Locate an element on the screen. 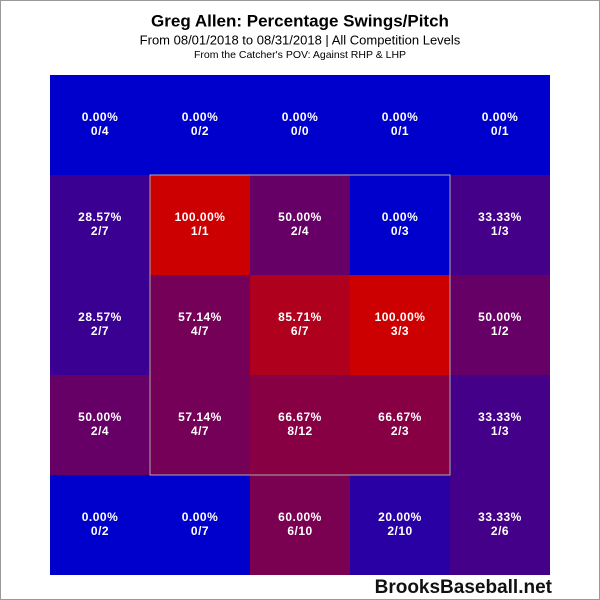 This screenshot has width=600, height=600. cell-count-label: 0/3 is located at coordinates (400, 231).